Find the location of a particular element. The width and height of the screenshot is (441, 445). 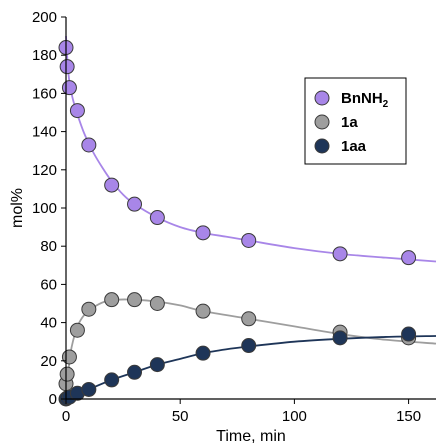

legend-label-subscript: 2 is located at coordinates (386, 104).